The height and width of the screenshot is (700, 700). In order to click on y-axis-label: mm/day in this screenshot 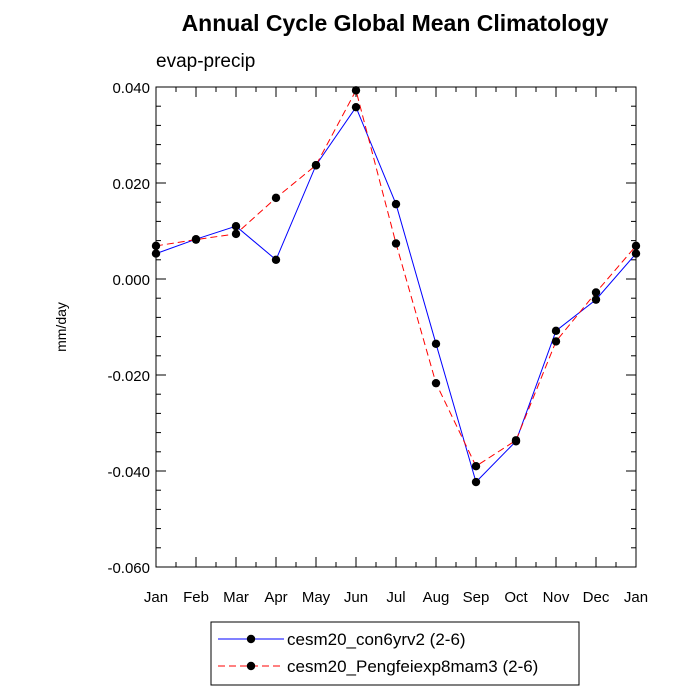, I will do `click(61, 327)`.